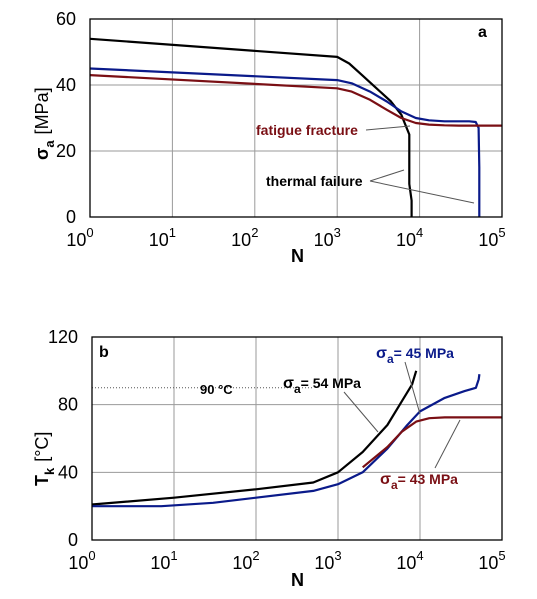  I want to click on panel-b-annotation-43-main: σ, so click(385, 479).